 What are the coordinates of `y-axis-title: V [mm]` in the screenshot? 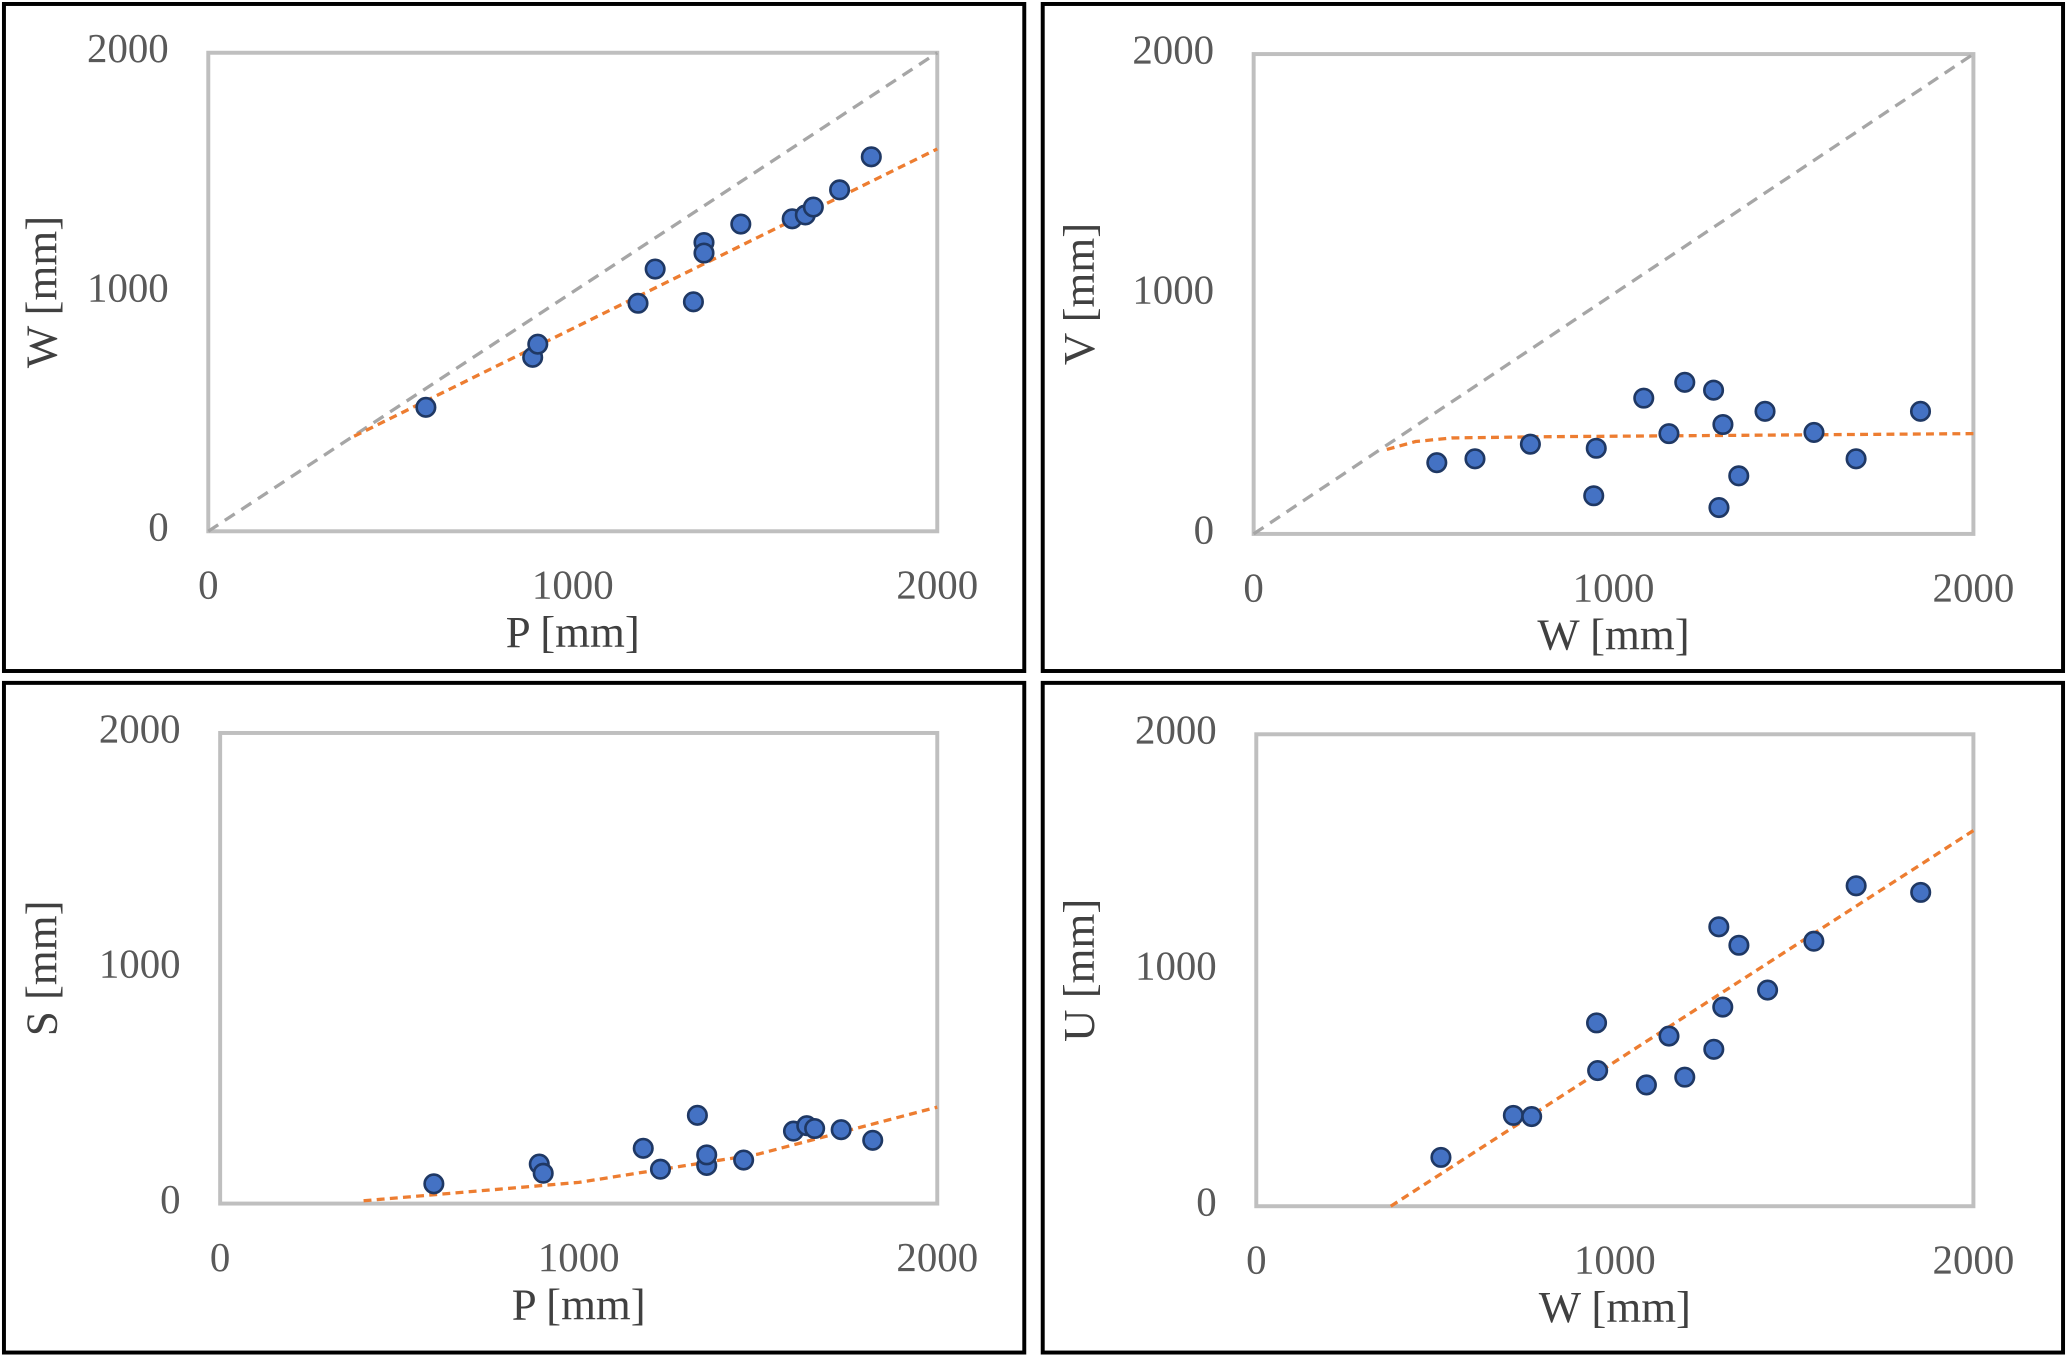 It's located at (1079, 294).